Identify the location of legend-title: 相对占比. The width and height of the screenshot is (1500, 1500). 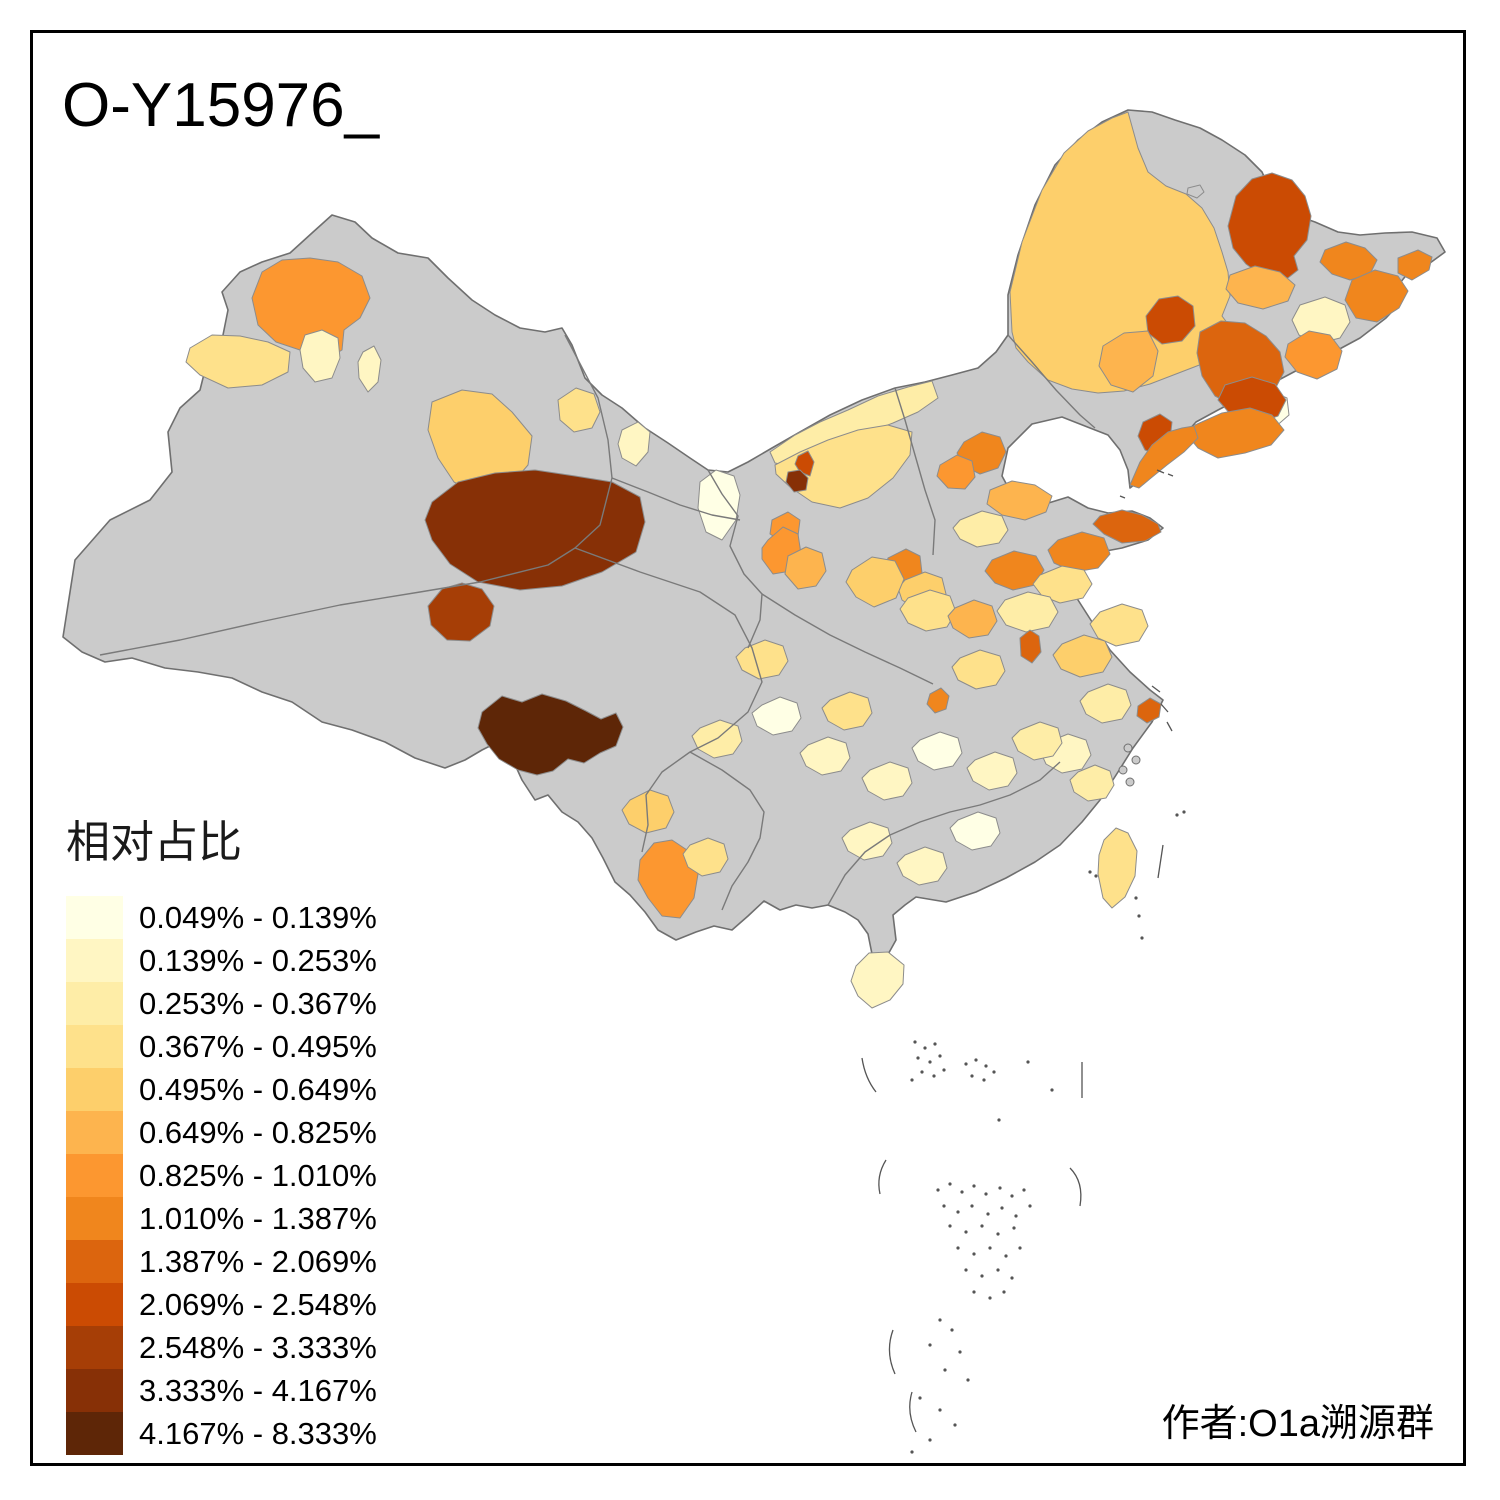
(154, 842).